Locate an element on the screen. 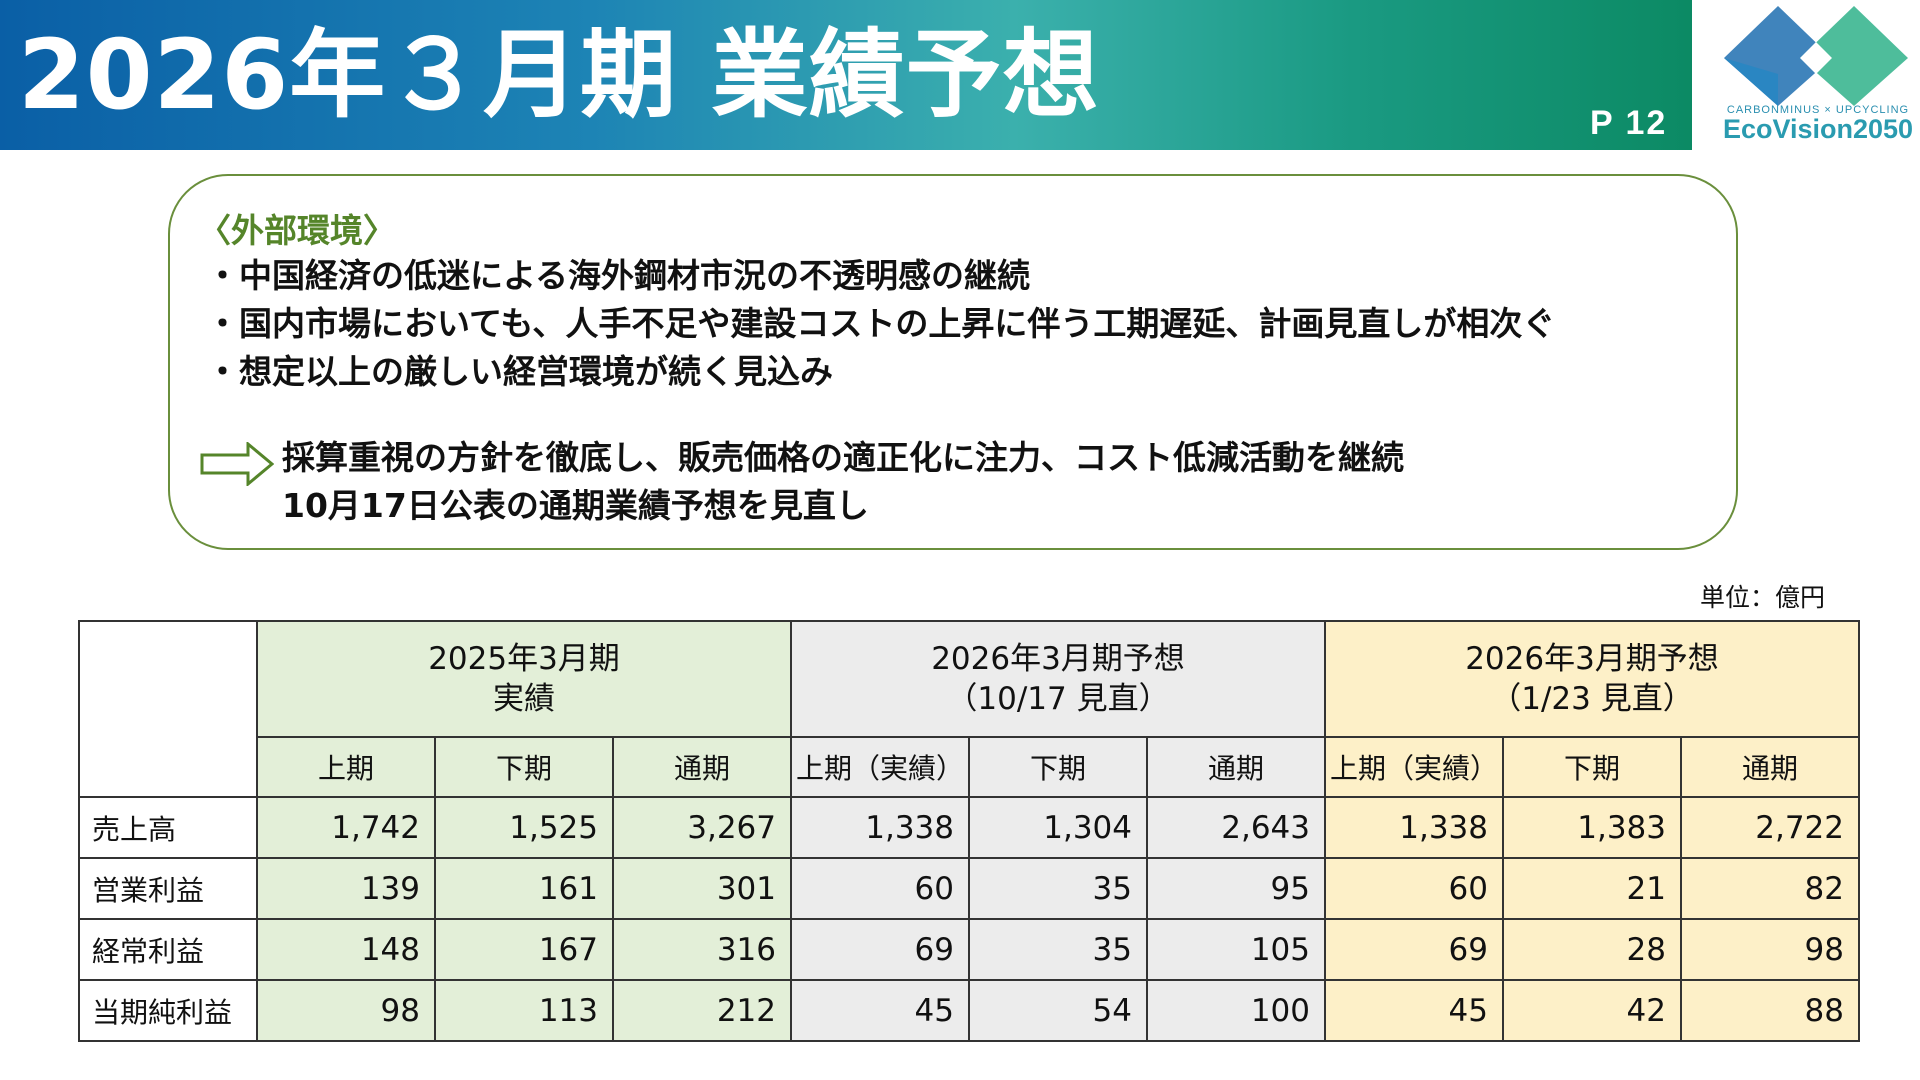  table-cell: 301 is located at coordinates (702, 888).